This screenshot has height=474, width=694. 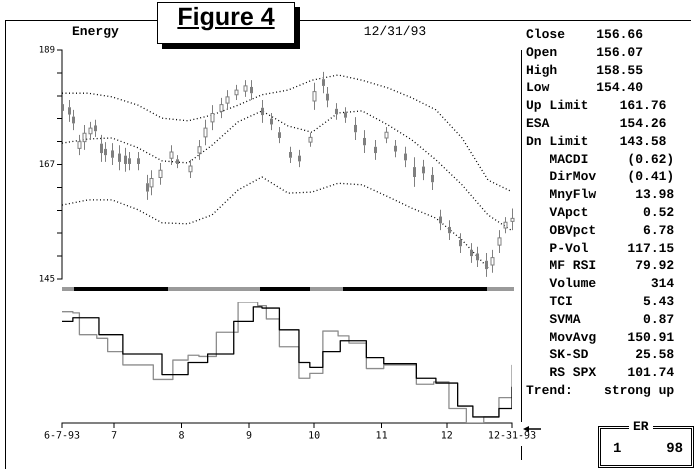 I want to click on text: MovAvg 150.91, so click(x=612, y=337).